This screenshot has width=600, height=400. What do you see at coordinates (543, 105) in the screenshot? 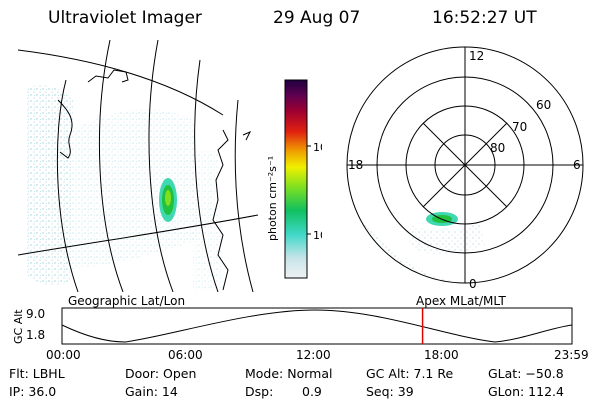
I see `mlat-label-60: 60` at bounding box center [543, 105].